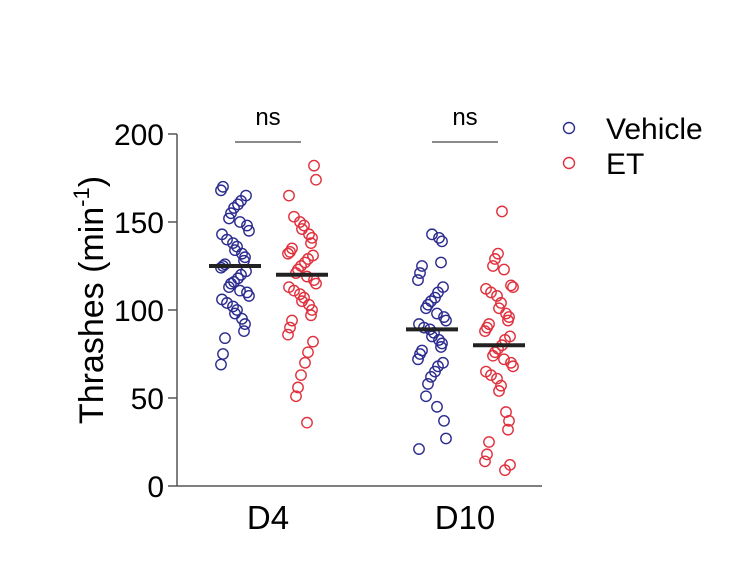 This screenshot has width=729, height=561. What do you see at coordinates (139, 311) in the screenshot?
I see `y-tick-label: 100` at bounding box center [139, 311].